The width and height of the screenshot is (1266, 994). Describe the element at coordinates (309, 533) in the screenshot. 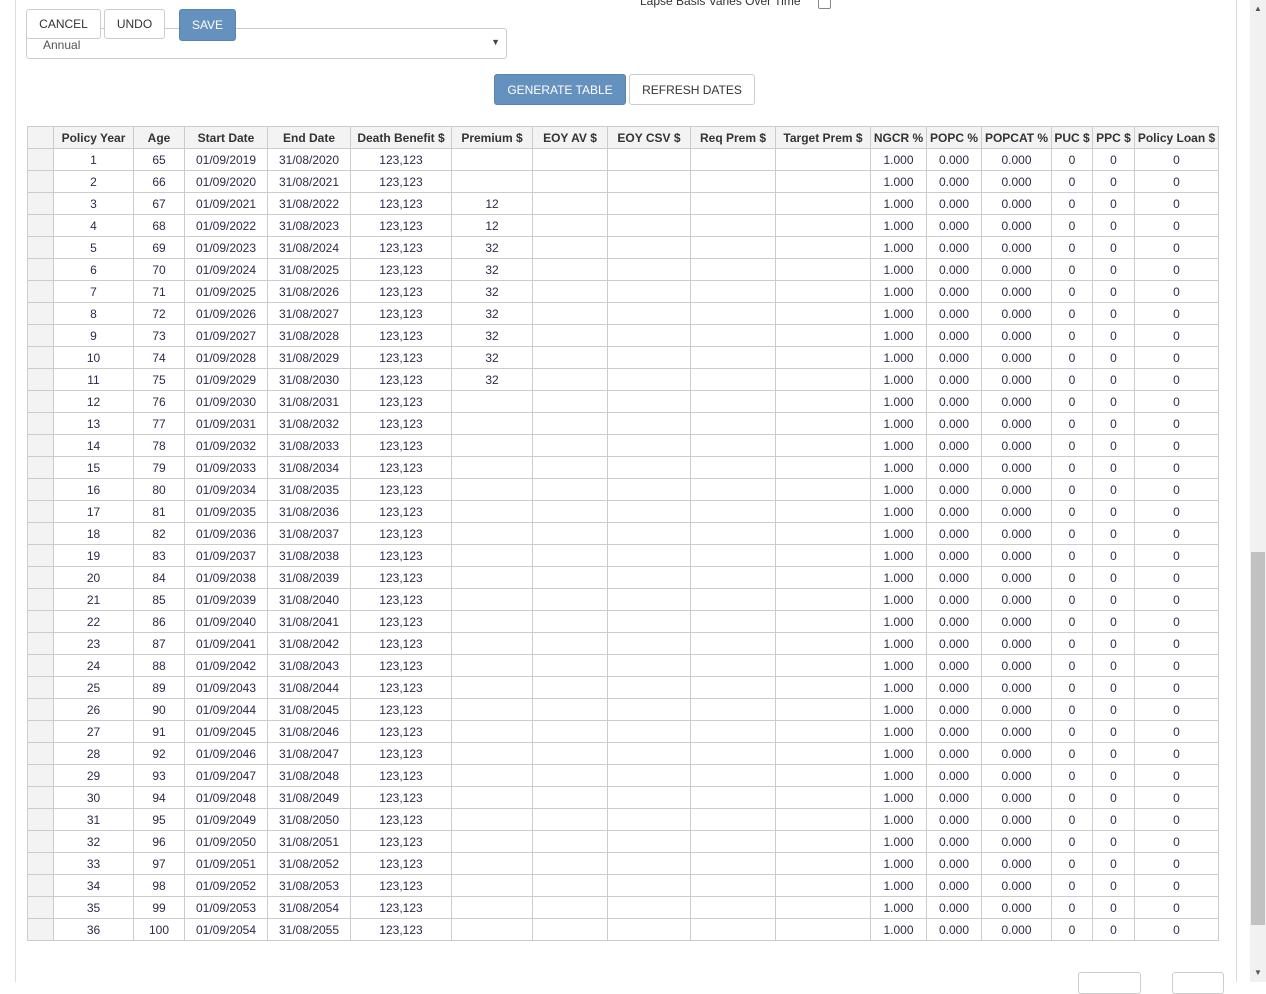

I see `table-cell: 31/08/2037` at that location.